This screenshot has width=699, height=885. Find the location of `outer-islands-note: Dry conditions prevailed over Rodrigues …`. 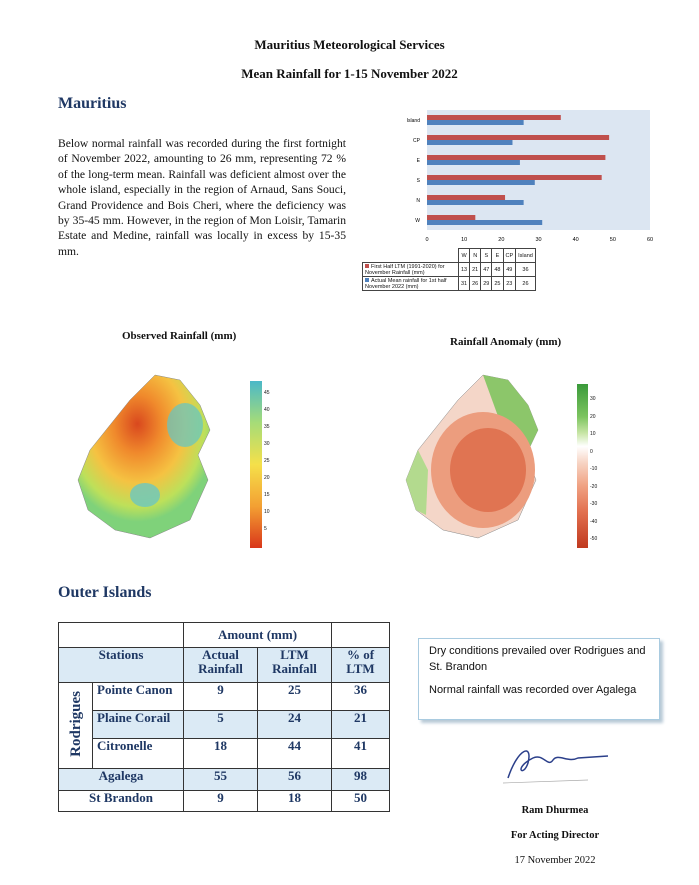

outer-islands-note: Dry conditions prevailed over Rodrigues … is located at coordinates (539, 679).